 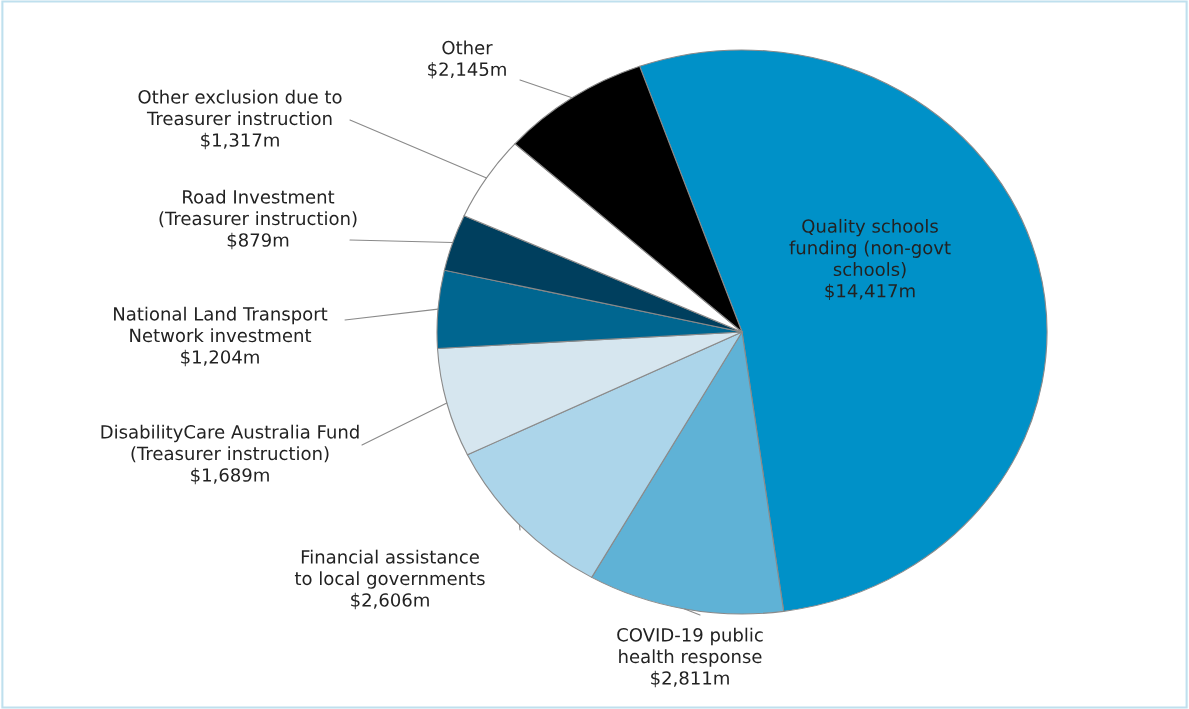 I want to click on slice-label: Financial assistance to local governments, so click(x=389, y=569).